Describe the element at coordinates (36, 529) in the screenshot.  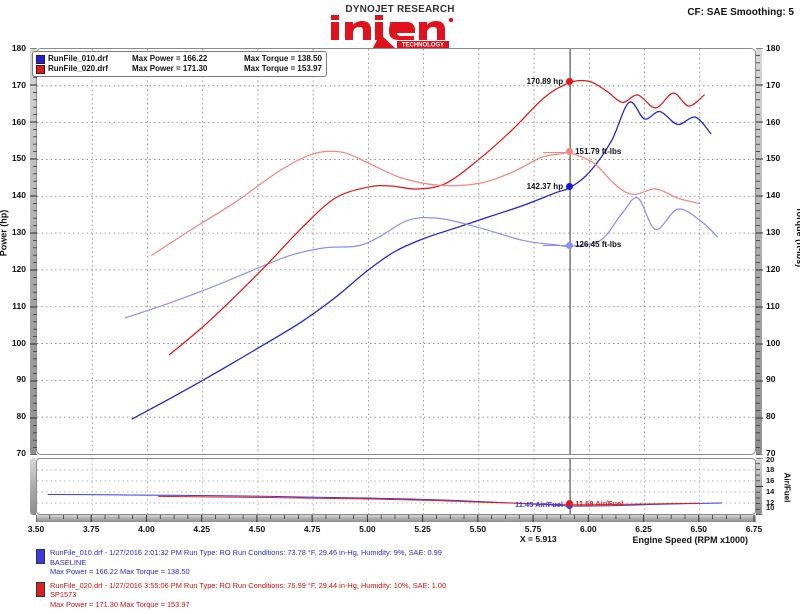
I see `x-tick: 3.50` at that location.